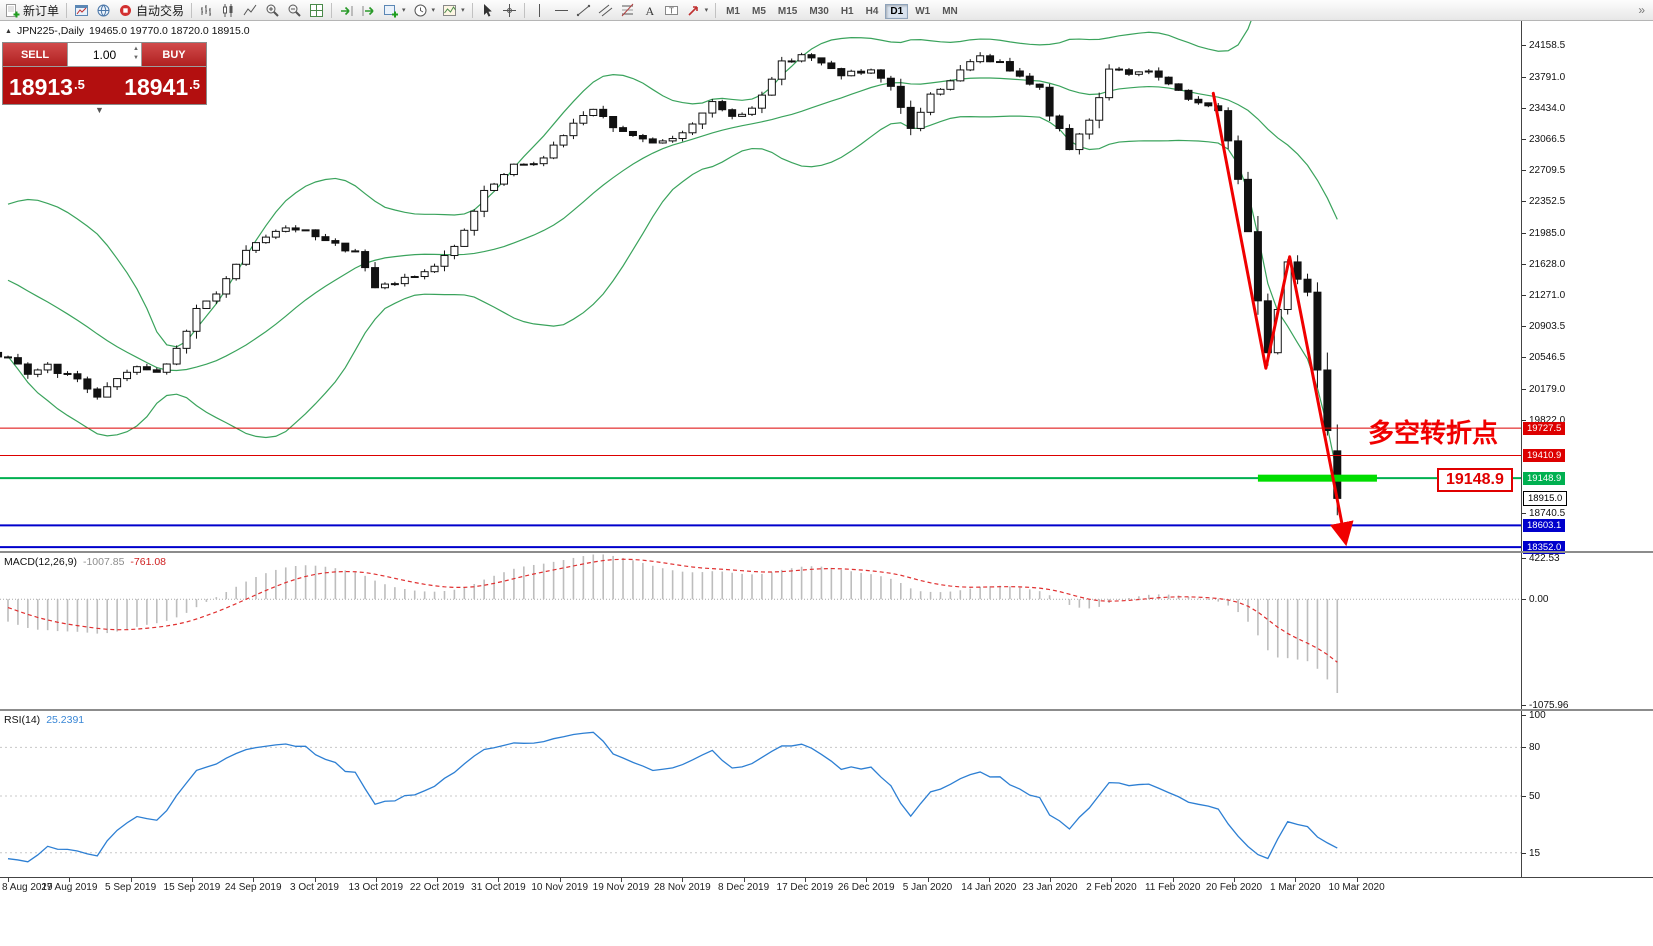 The image size is (1653, 946). What do you see at coordinates (950, 11) in the screenshot?
I see `timeframe-button-MN: MN` at bounding box center [950, 11].